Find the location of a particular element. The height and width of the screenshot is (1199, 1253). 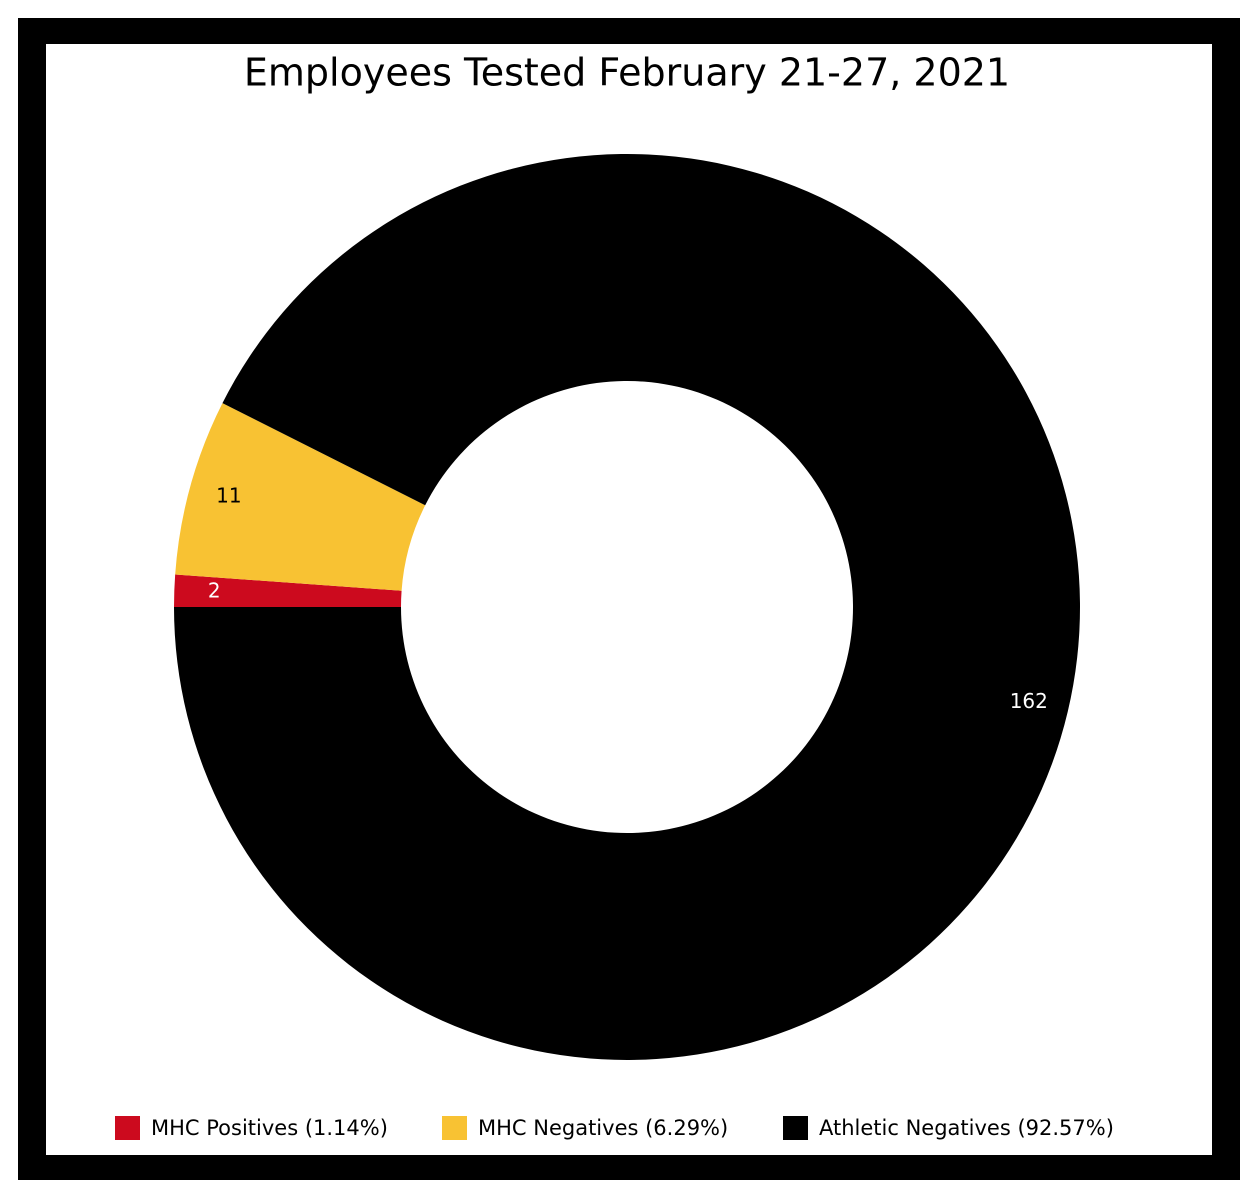

legend-label: MHC Negatives (6.29%) is located at coordinates (603, 1128).